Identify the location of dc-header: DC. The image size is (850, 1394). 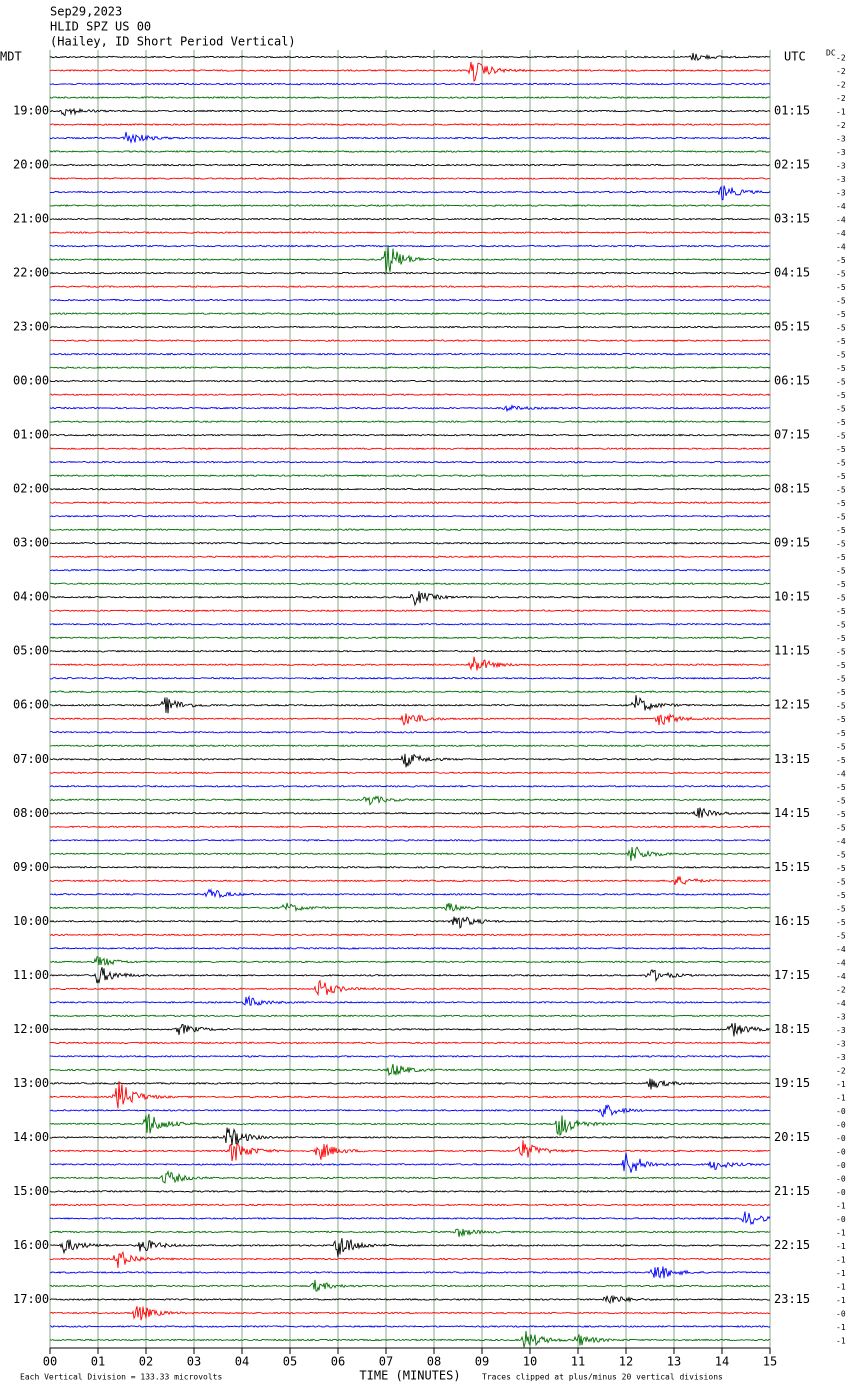
(831, 53).